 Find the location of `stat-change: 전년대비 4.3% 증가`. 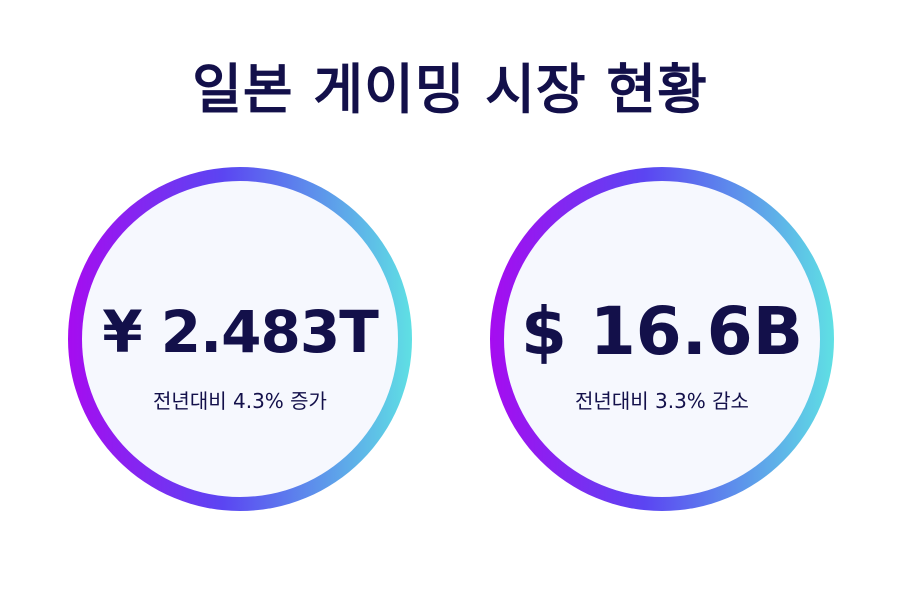

stat-change: 전년대비 4.3% 증가 is located at coordinates (240, 401).